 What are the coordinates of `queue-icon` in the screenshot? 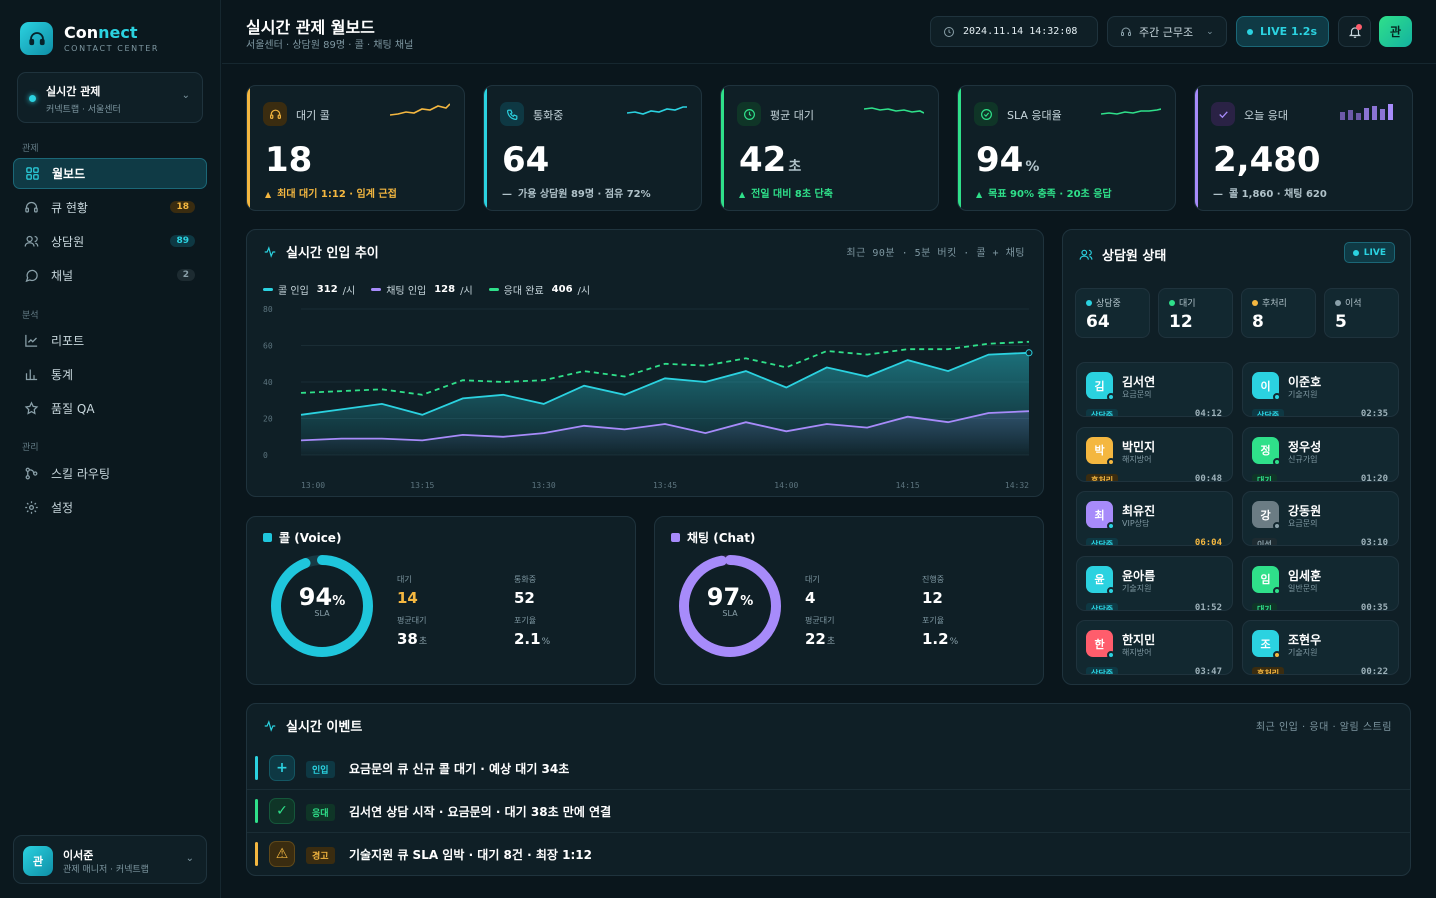 It's located at (31, 207).